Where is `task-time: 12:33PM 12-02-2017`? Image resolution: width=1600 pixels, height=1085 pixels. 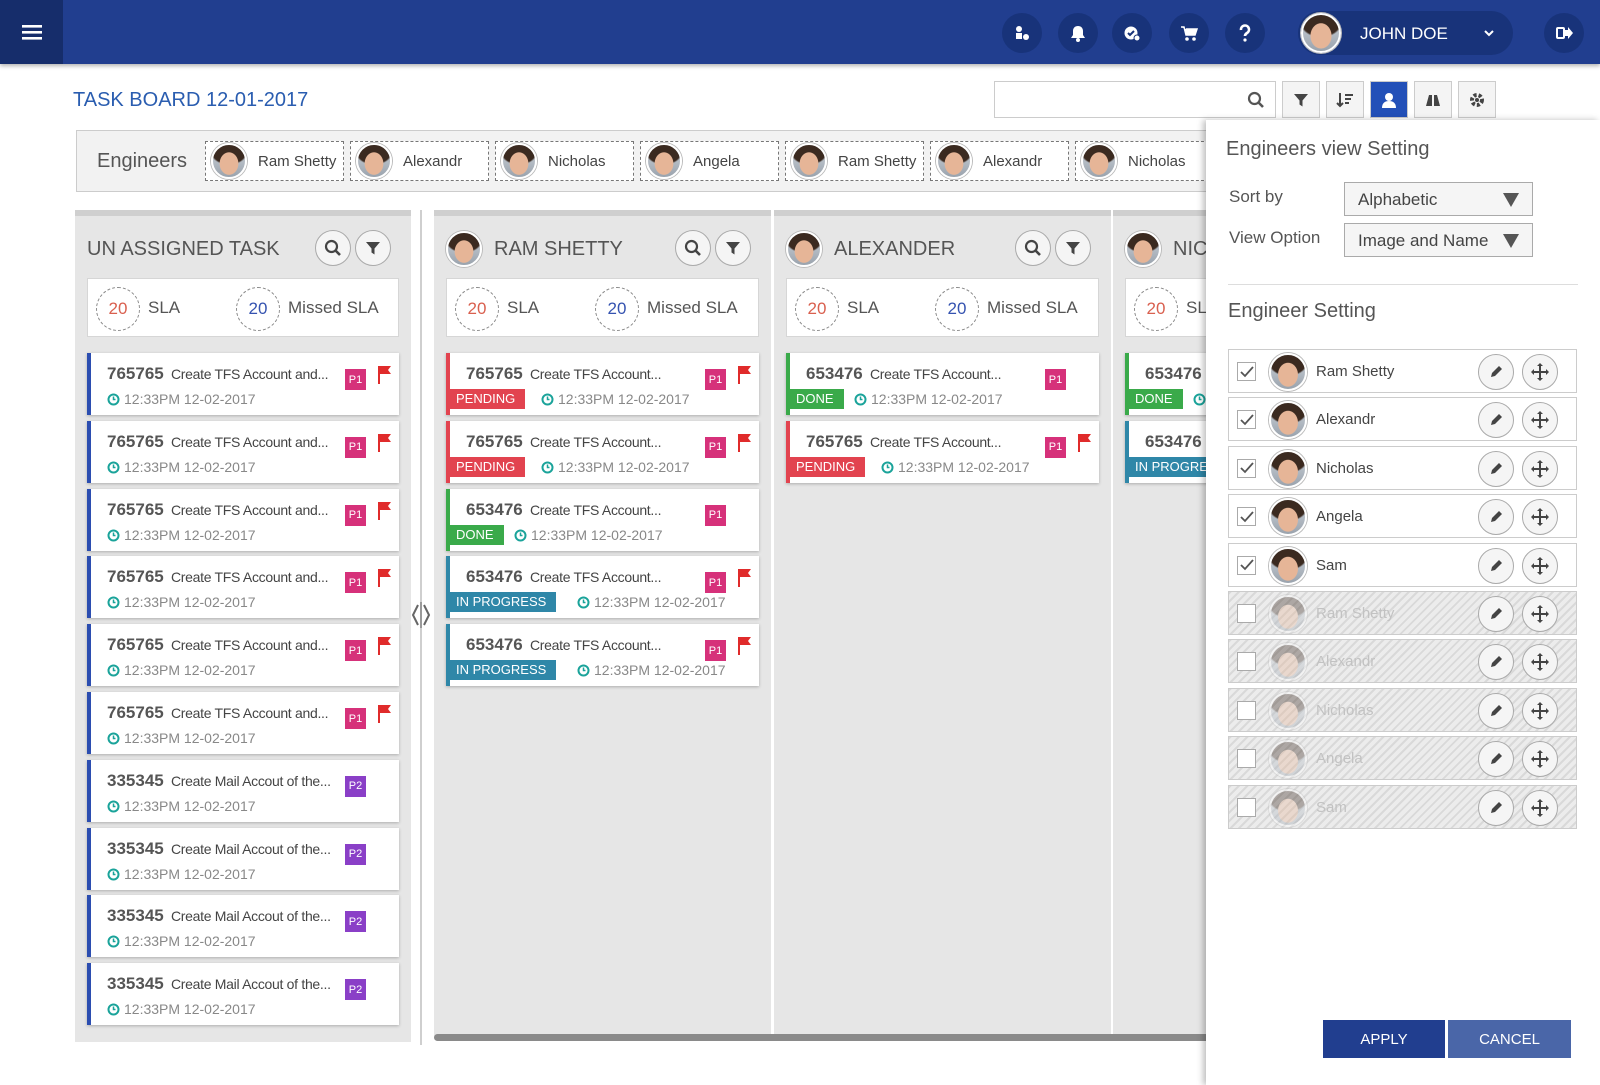 task-time: 12:33PM 12-02-2017 is located at coordinates (190, 805).